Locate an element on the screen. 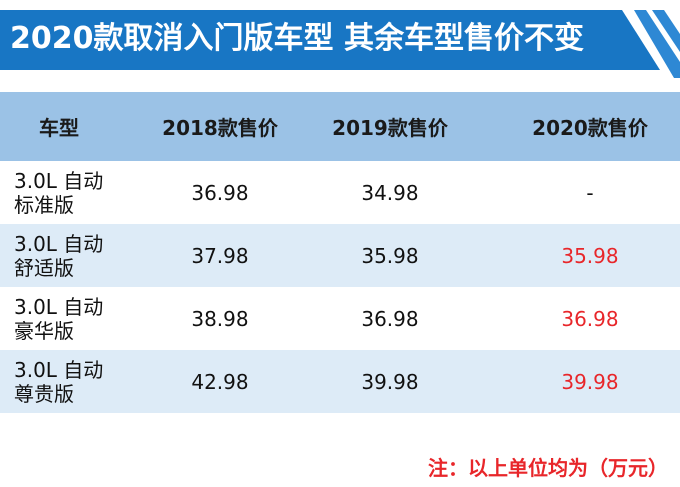  table-header-row: 车型 2018款售价 2019款售价 2020款售价 is located at coordinates (340, 126).